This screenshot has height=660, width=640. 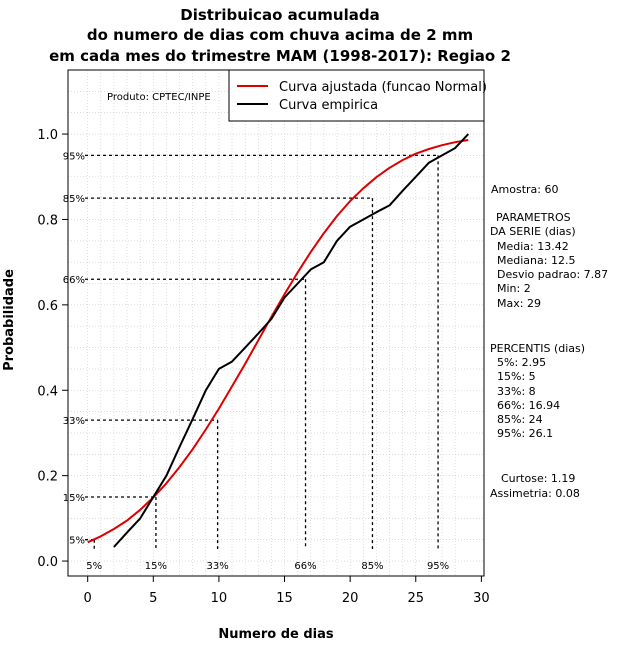 I want to click on percentile-x-label: 15%, so click(x=156, y=566).